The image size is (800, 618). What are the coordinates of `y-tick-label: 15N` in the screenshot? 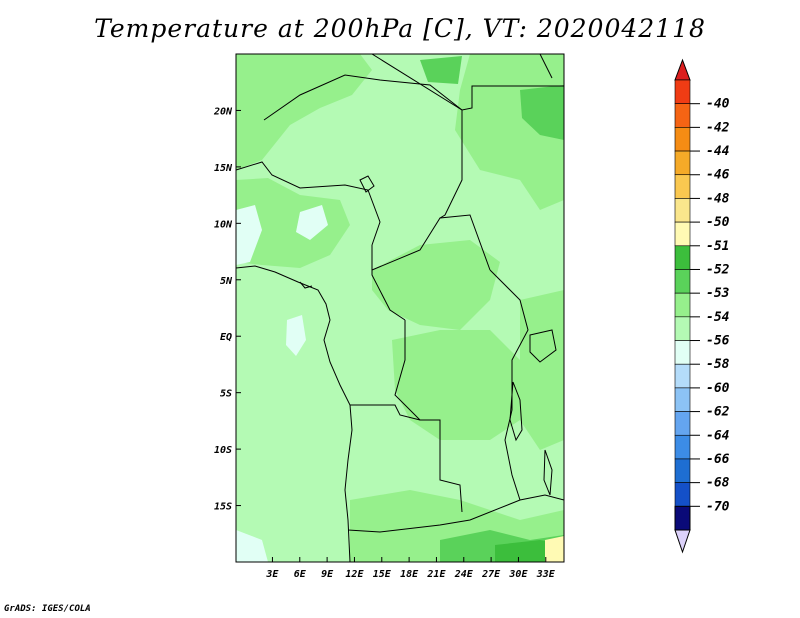 It's located at (223, 168).